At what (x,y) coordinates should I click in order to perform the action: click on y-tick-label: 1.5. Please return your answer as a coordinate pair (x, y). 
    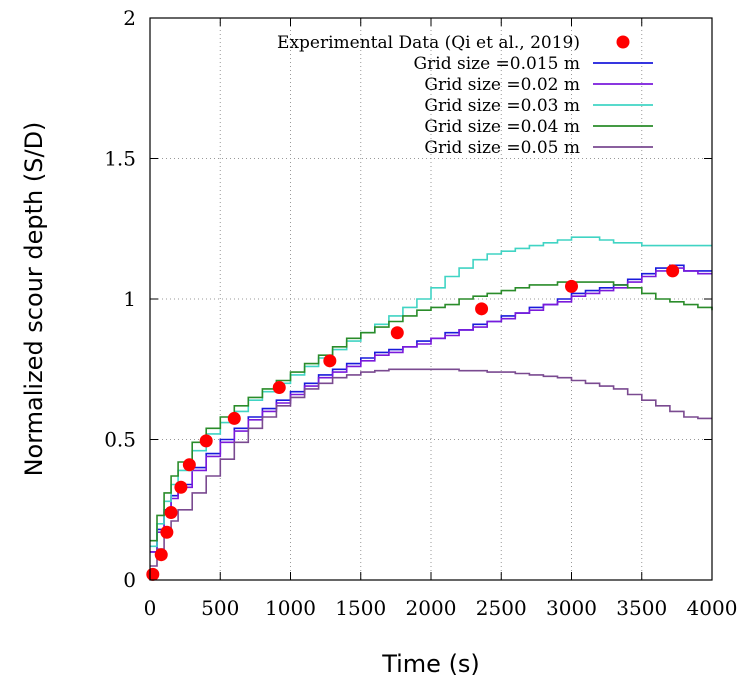
    Looking at the image, I should click on (120, 159).